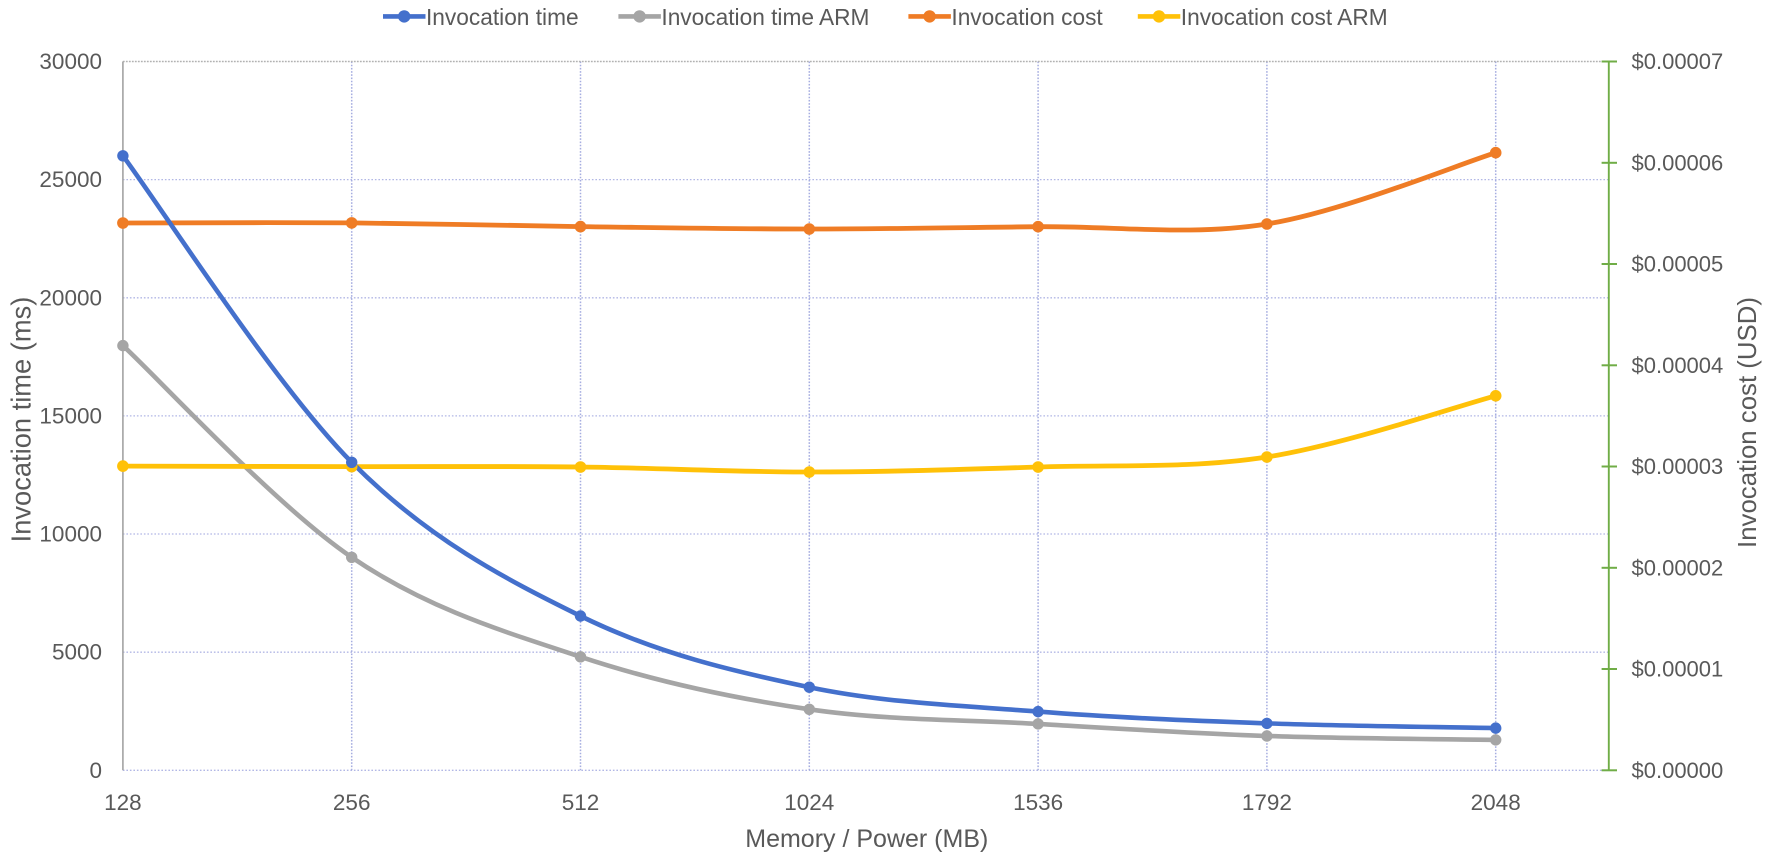  What do you see at coordinates (1678, 61) in the screenshot?
I see `svg-text: $0.00007` at bounding box center [1678, 61].